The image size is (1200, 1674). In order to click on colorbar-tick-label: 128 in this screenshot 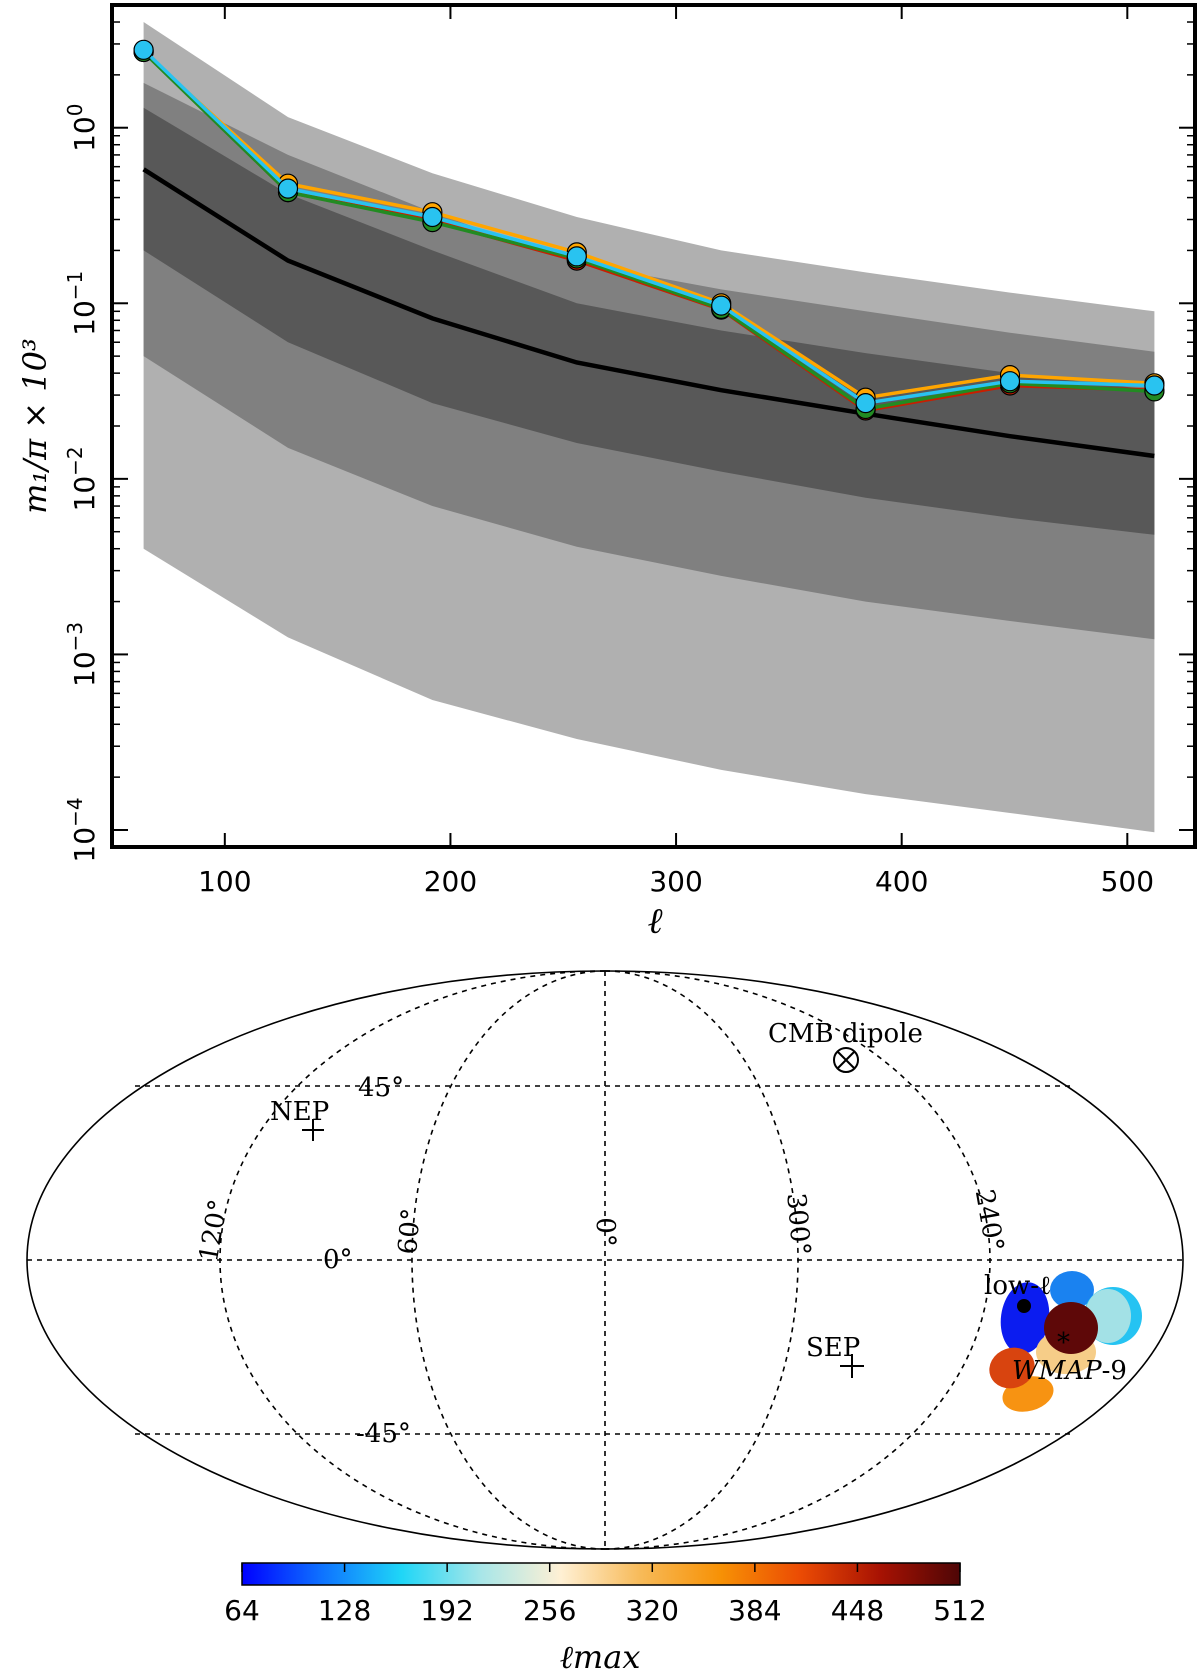, I will do `click(344, 1610)`.